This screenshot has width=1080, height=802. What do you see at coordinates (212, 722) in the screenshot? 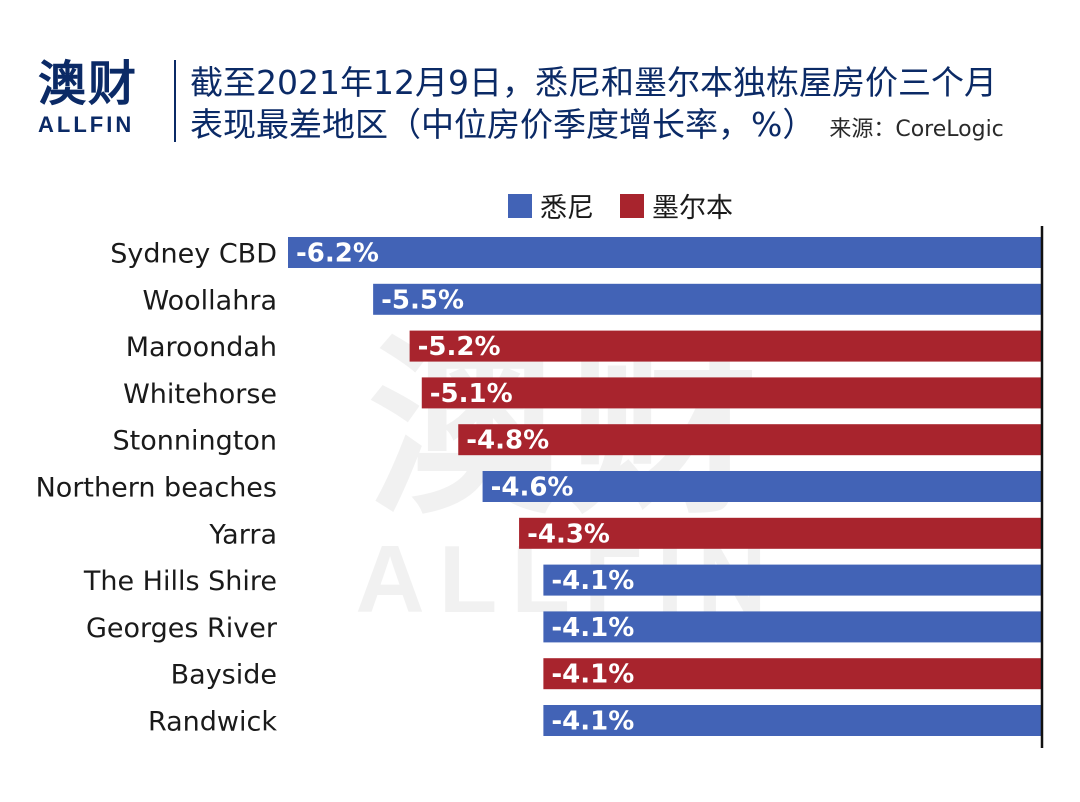
I see `category-label: Randwick` at bounding box center [212, 722].